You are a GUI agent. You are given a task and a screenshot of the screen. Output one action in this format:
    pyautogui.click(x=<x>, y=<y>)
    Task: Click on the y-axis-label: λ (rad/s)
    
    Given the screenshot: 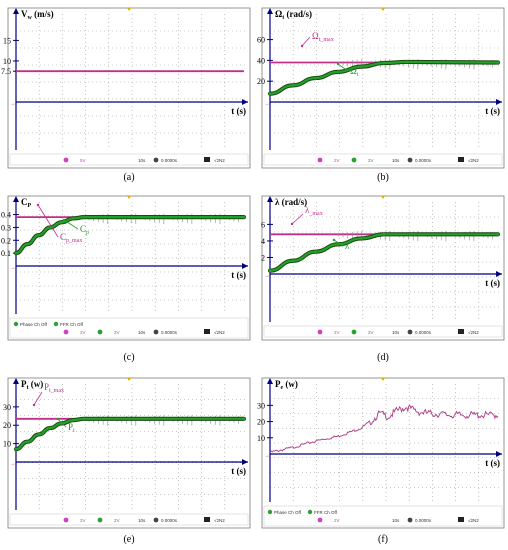 What is the action you would take?
    pyautogui.click(x=291, y=202)
    